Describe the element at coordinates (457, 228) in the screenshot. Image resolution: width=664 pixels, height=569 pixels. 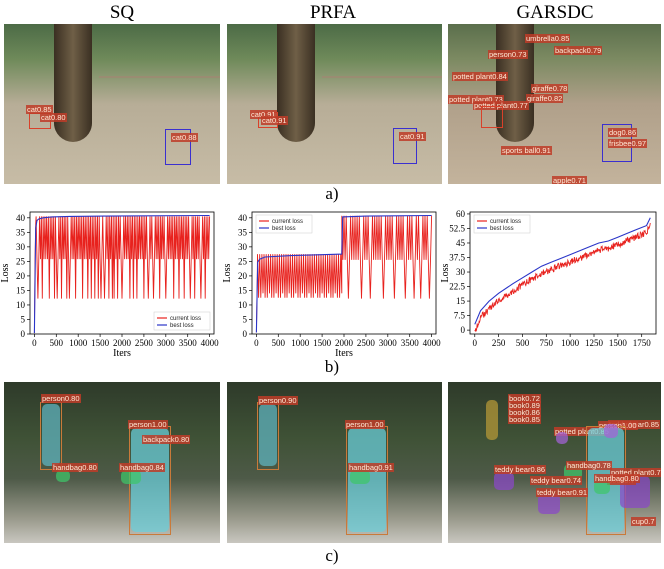
I see `y-tick-label: 52.5` at that location.